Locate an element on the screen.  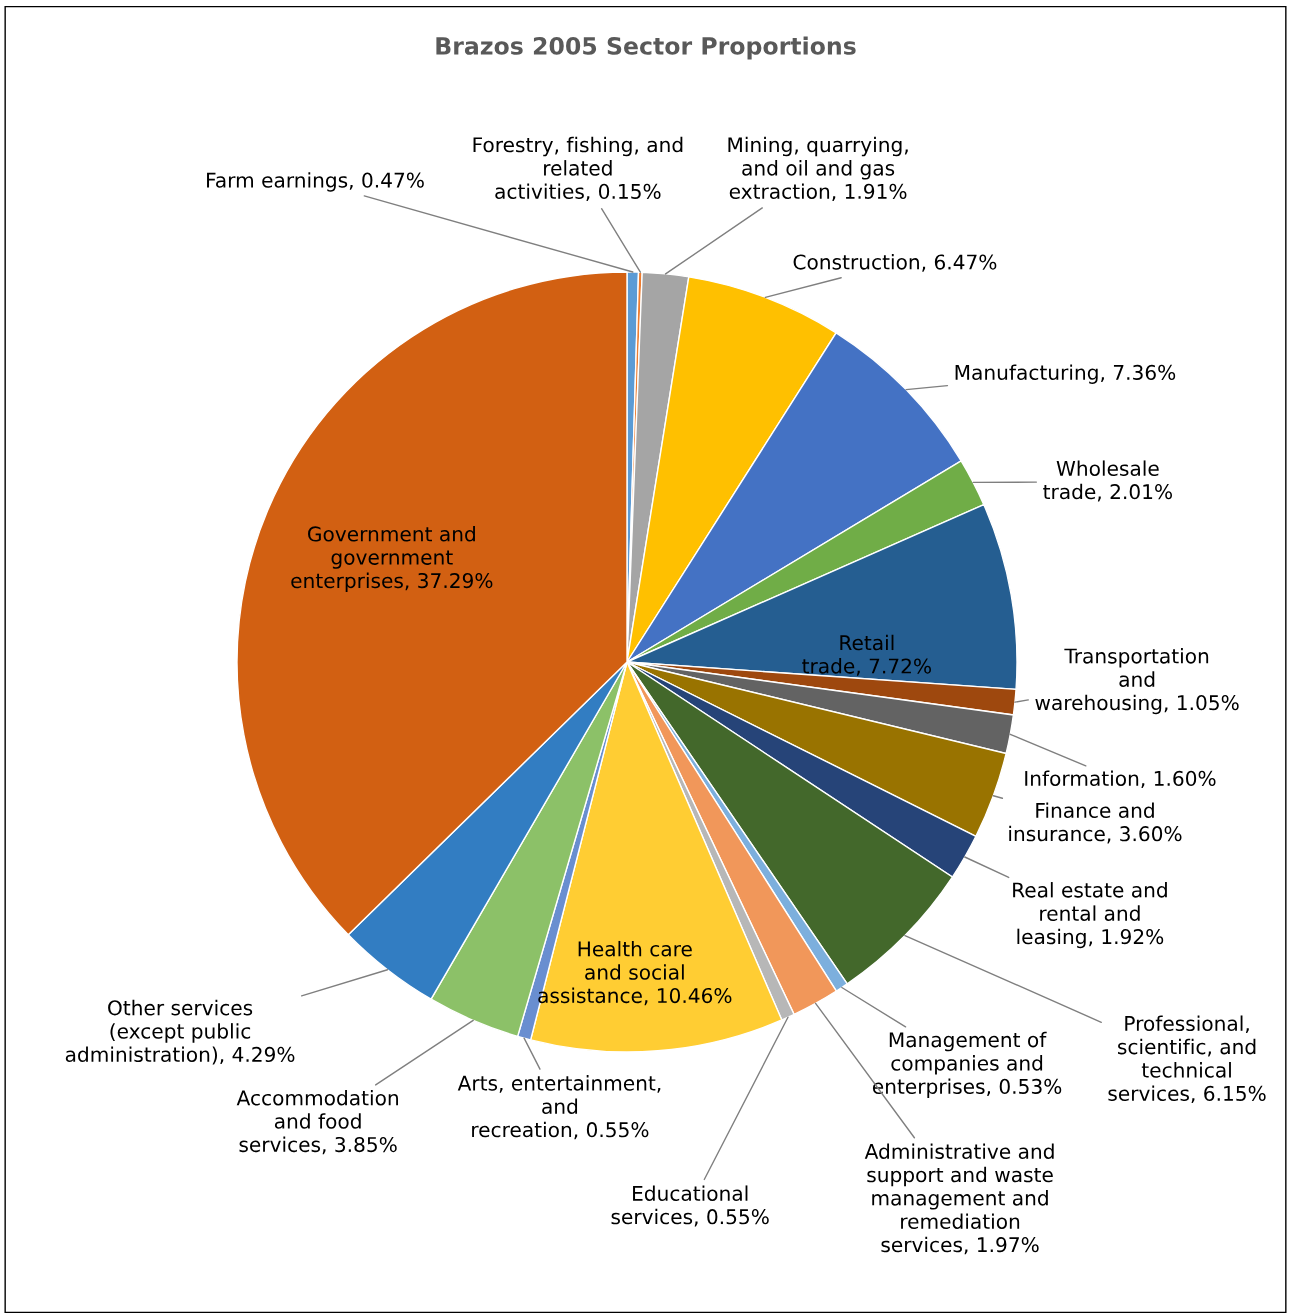
slice-label: Arts, entertainment, and recreation, 0.55% is located at coordinates (559, 1107).